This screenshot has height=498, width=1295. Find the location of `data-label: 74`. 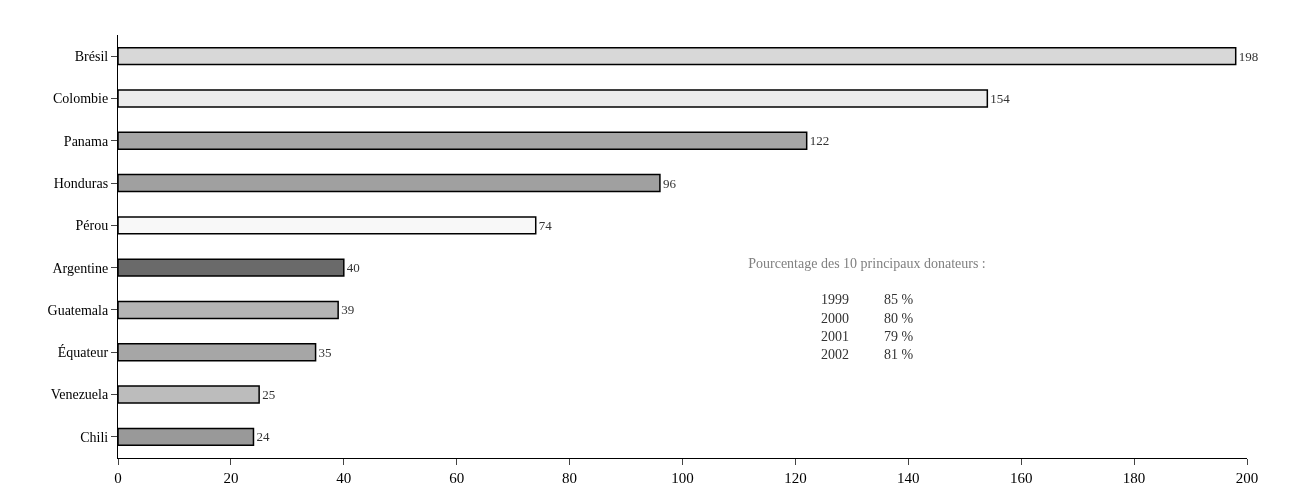

data-label: 74 is located at coordinates (545, 225).